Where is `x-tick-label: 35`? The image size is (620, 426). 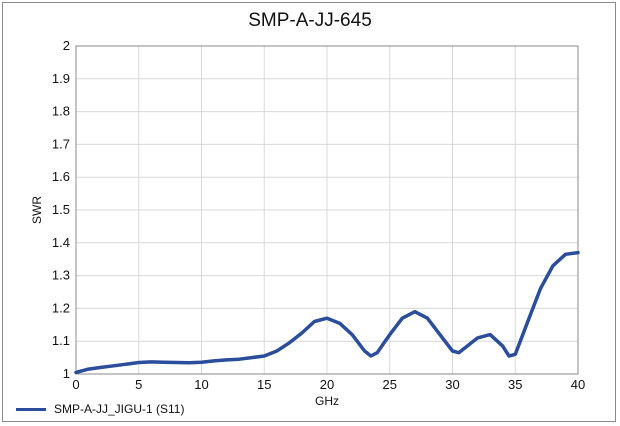
x-tick-label: 35 is located at coordinates (515, 384).